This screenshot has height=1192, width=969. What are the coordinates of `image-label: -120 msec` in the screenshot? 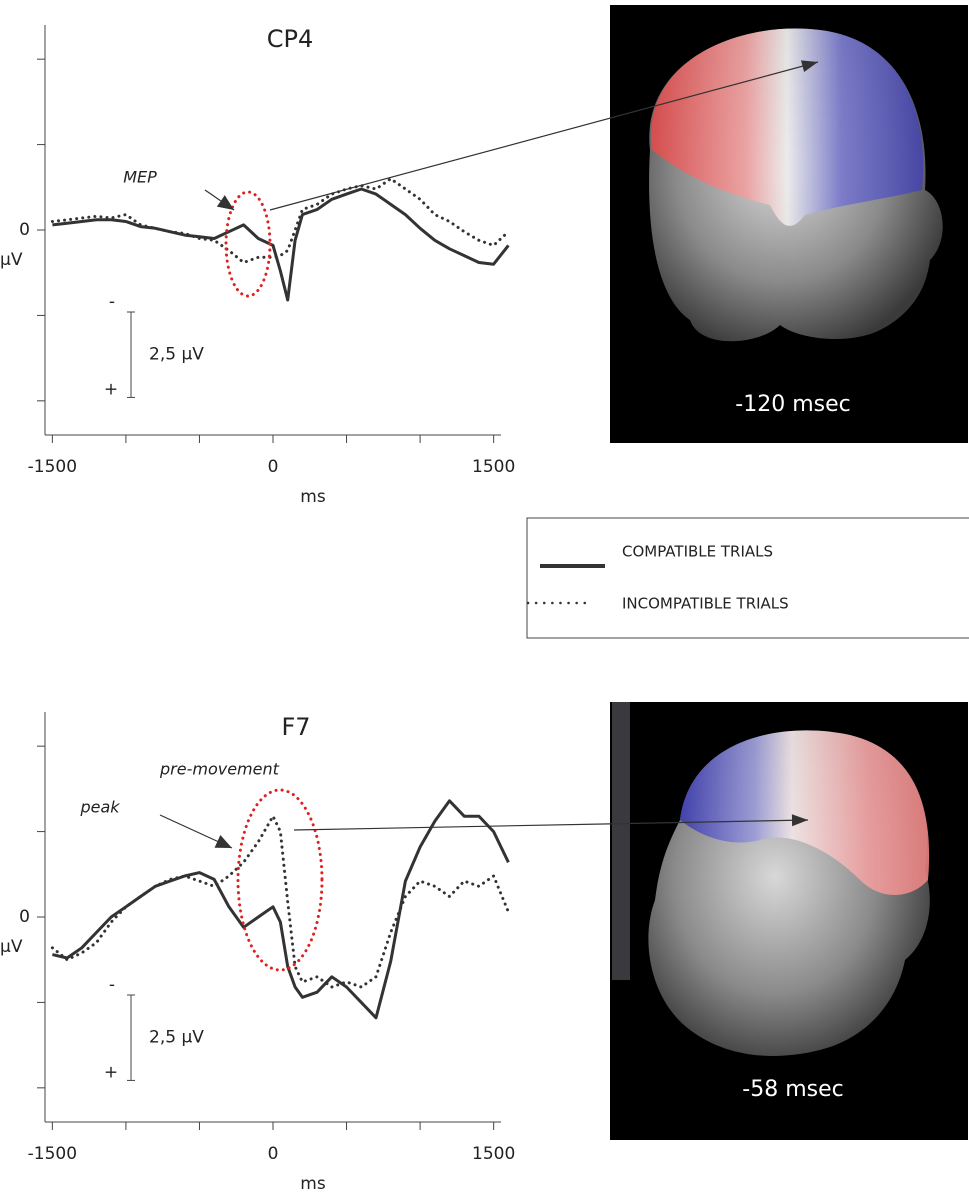 It's located at (792, 404).